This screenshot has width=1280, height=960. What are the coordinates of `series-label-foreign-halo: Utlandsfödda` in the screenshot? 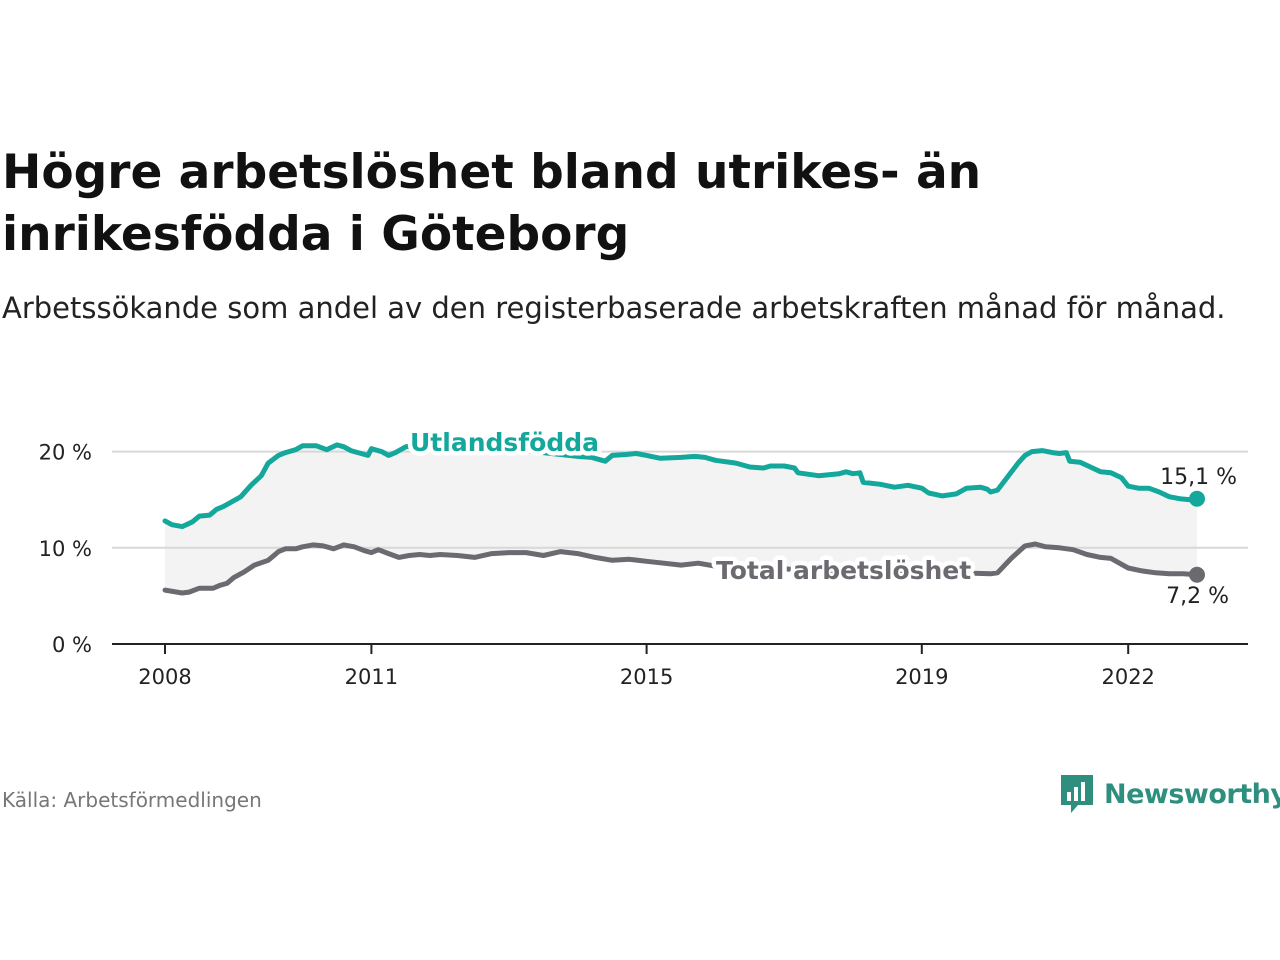 It's located at (504, 442).